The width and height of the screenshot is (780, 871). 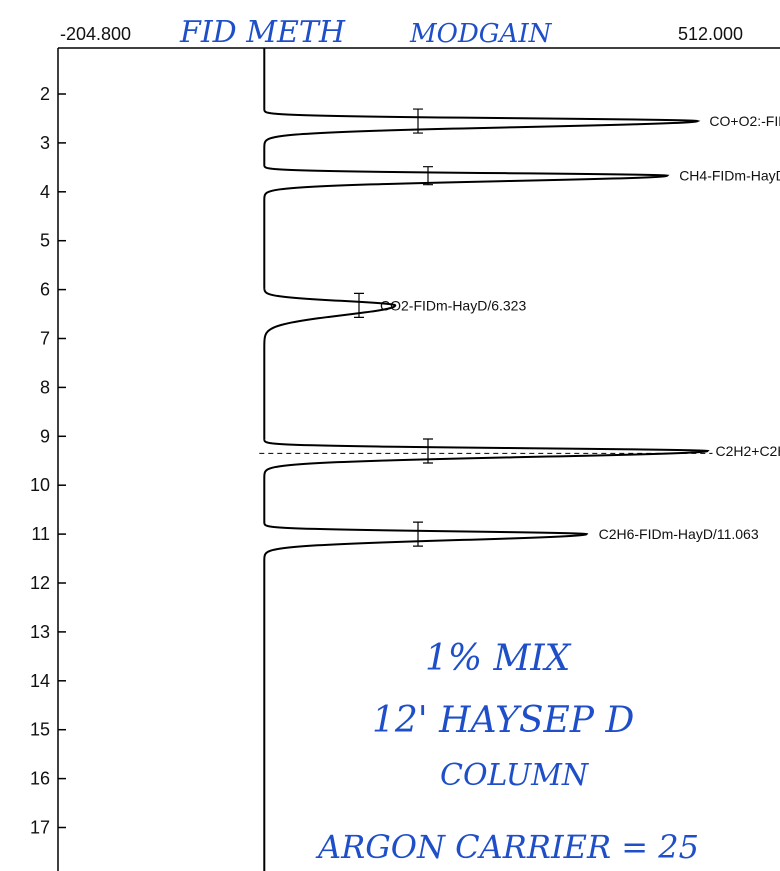 I want to click on handwritten-title-left: FID METH, so click(x=262, y=32).